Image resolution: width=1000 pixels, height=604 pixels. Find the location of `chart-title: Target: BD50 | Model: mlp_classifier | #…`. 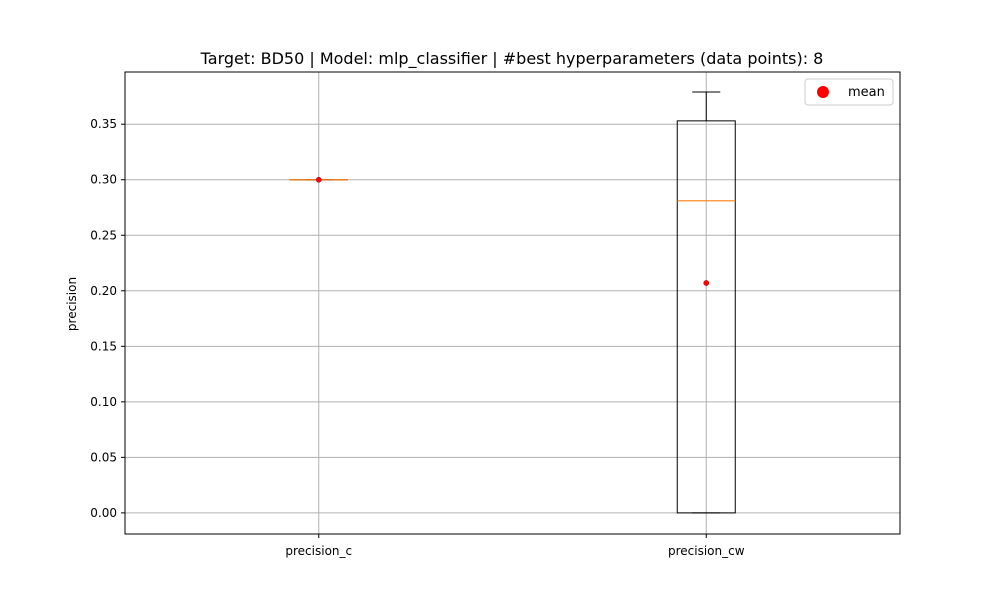

chart-title: Target: BD50 | Model: mlp_classifier | #… is located at coordinates (512, 59).